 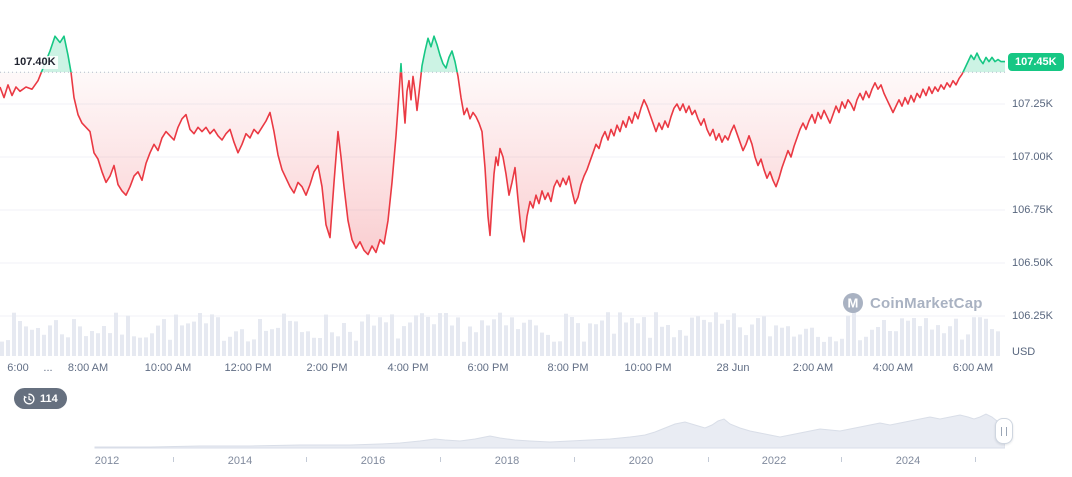 I want to click on x-axis-label: 6:00, so click(x=18, y=368).